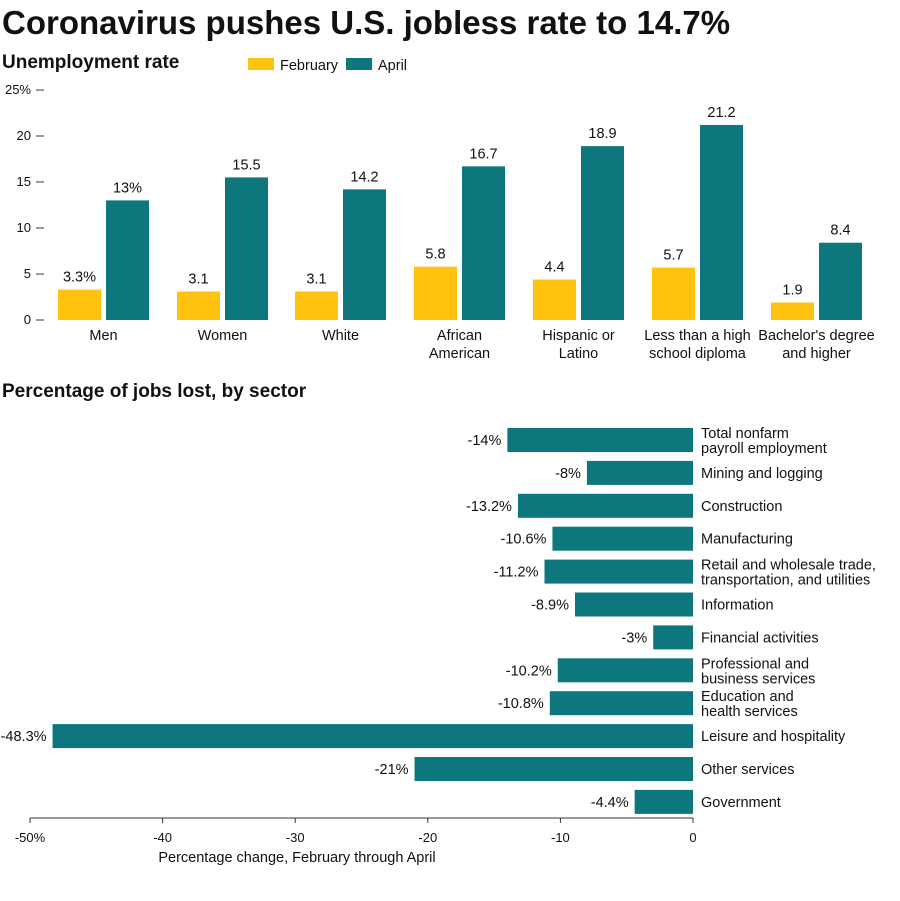 This screenshot has width=900, height=901. I want to click on y-tick-label: 10, so click(24, 227).